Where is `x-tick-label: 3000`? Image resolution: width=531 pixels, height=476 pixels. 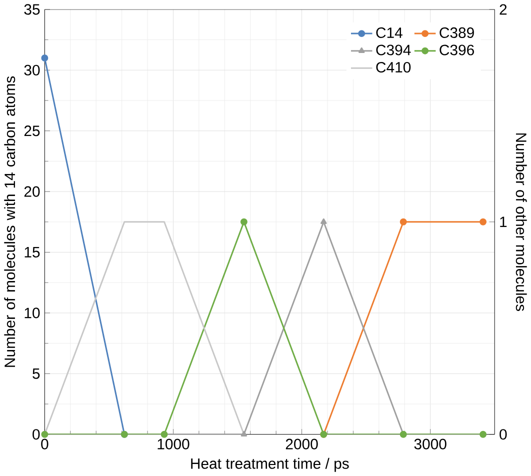 x-tick-label: 3000 is located at coordinates (430, 444).